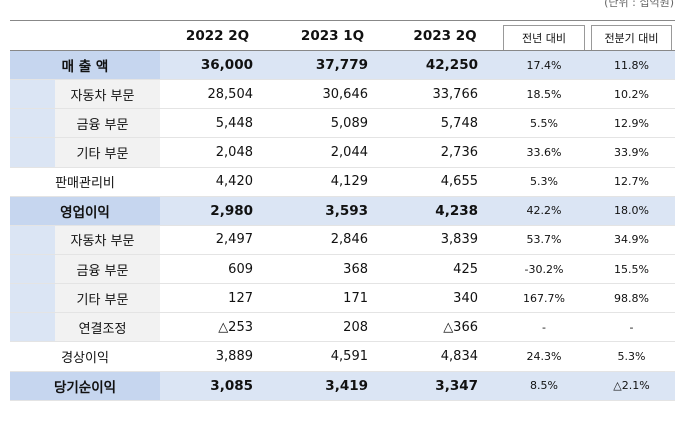 The image size is (680, 422). What do you see at coordinates (85, 211) in the screenshot?
I see `row-label: 영업이익` at bounding box center [85, 211].